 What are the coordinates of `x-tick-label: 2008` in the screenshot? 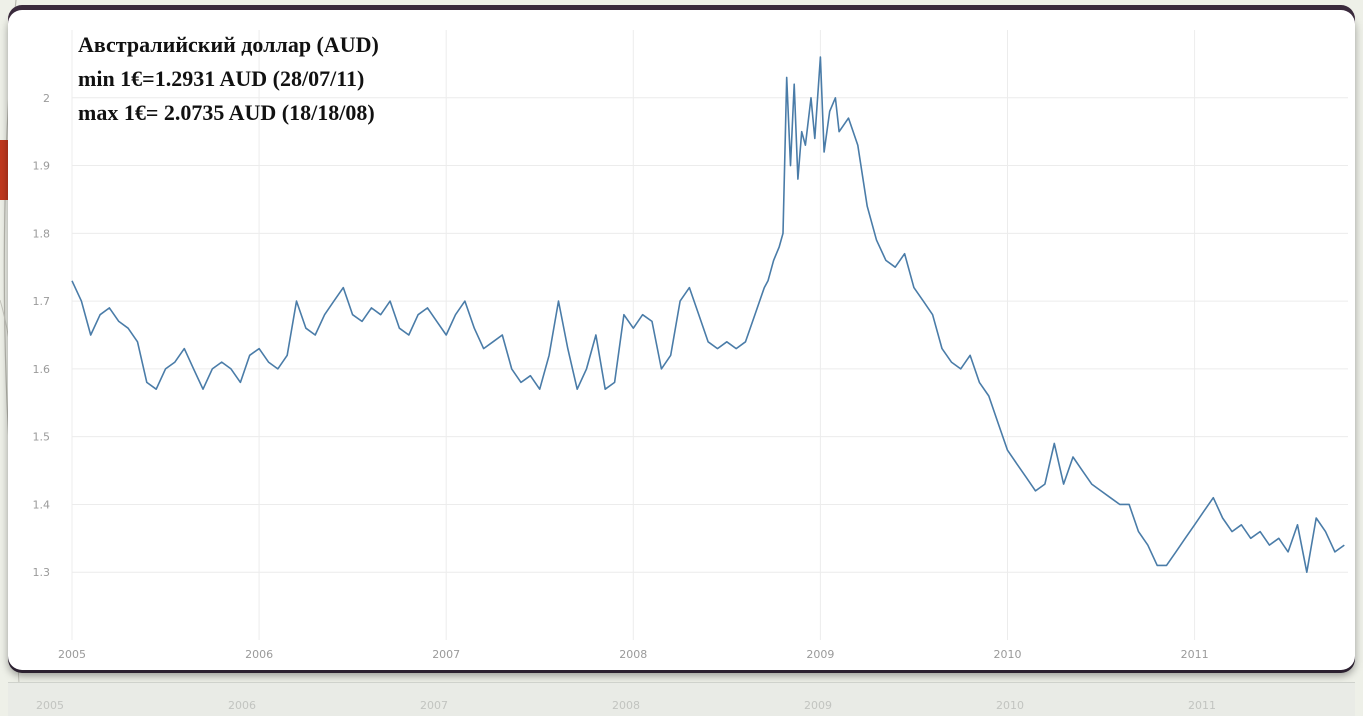 It's located at (633, 654).